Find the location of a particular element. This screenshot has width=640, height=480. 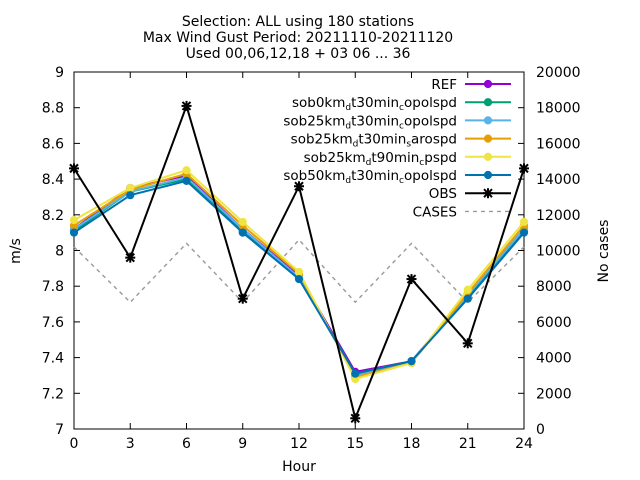

y-tick-label: 8 is located at coordinates (59, 252).